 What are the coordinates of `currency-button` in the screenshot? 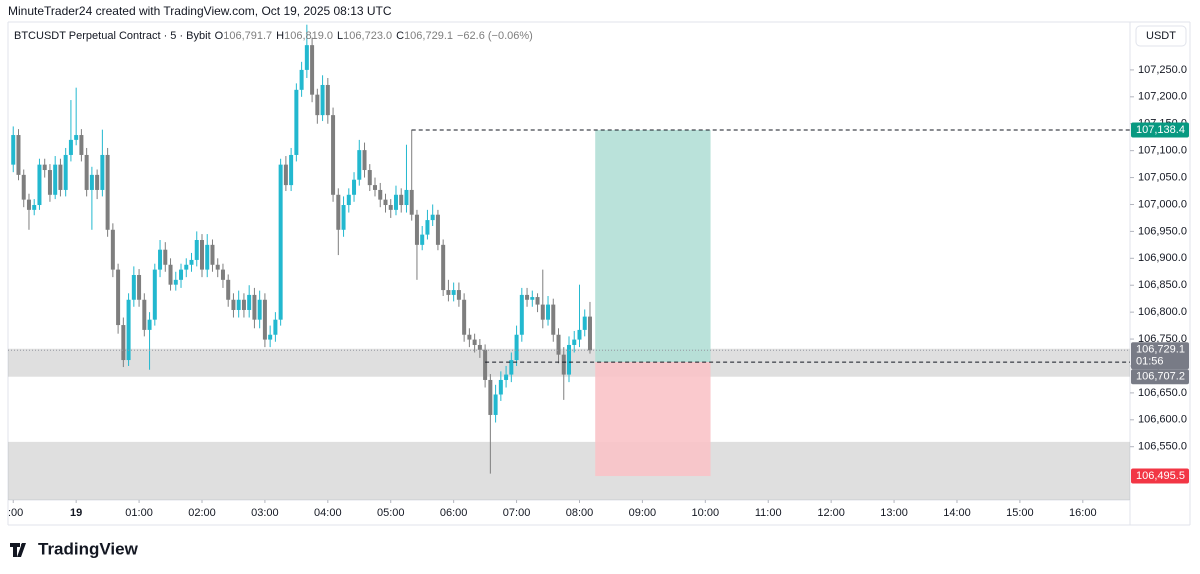 It's located at (1161, 36).